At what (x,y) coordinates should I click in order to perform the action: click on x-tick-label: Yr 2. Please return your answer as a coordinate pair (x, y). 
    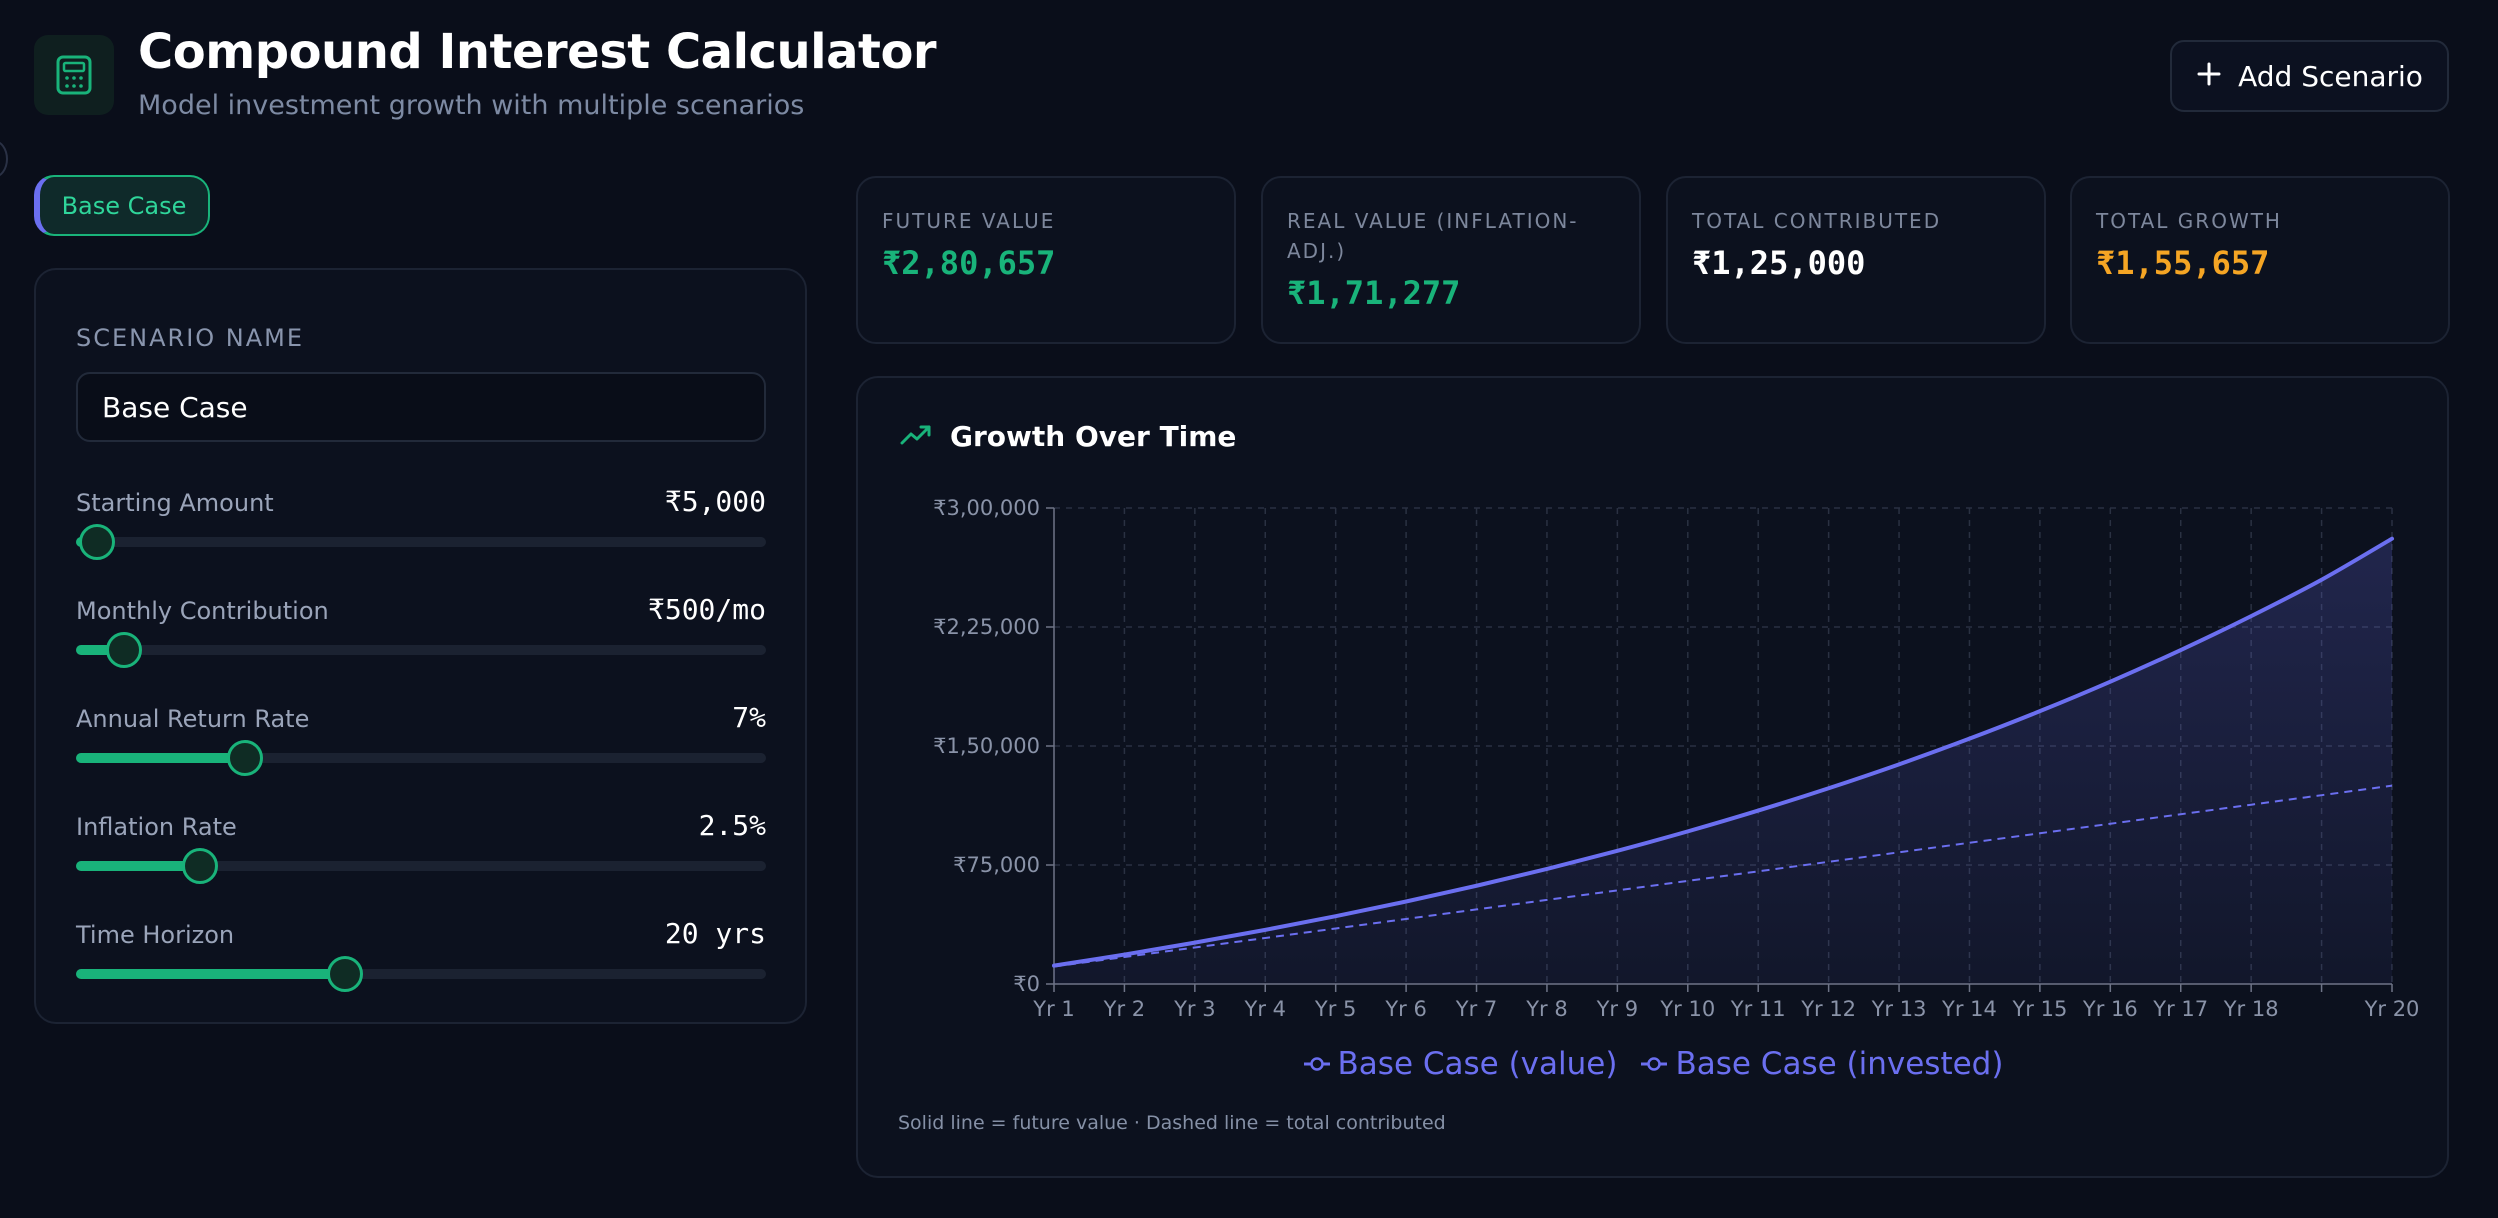
    Looking at the image, I should click on (1124, 1009).